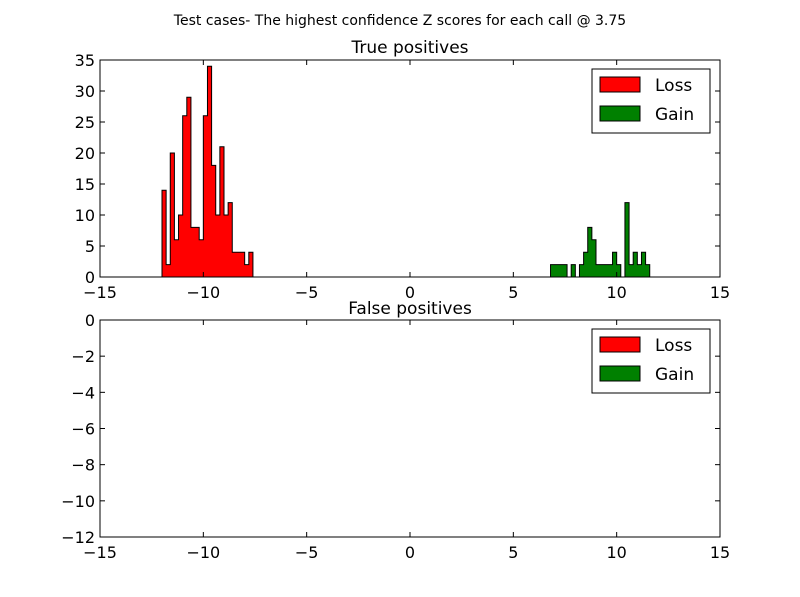 This screenshot has width=800, height=597. Describe the element at coordinates (83, 356) in the screenshot. I see `y-tick-label: −2` at that location.